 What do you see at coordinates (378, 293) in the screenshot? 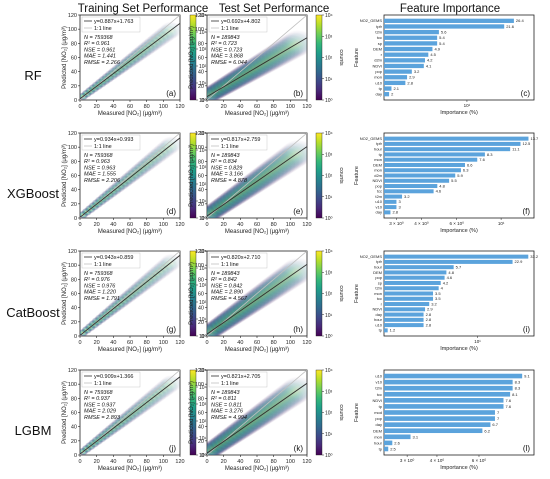
I see `feature-label: mon` at bounding box center [378, 293].